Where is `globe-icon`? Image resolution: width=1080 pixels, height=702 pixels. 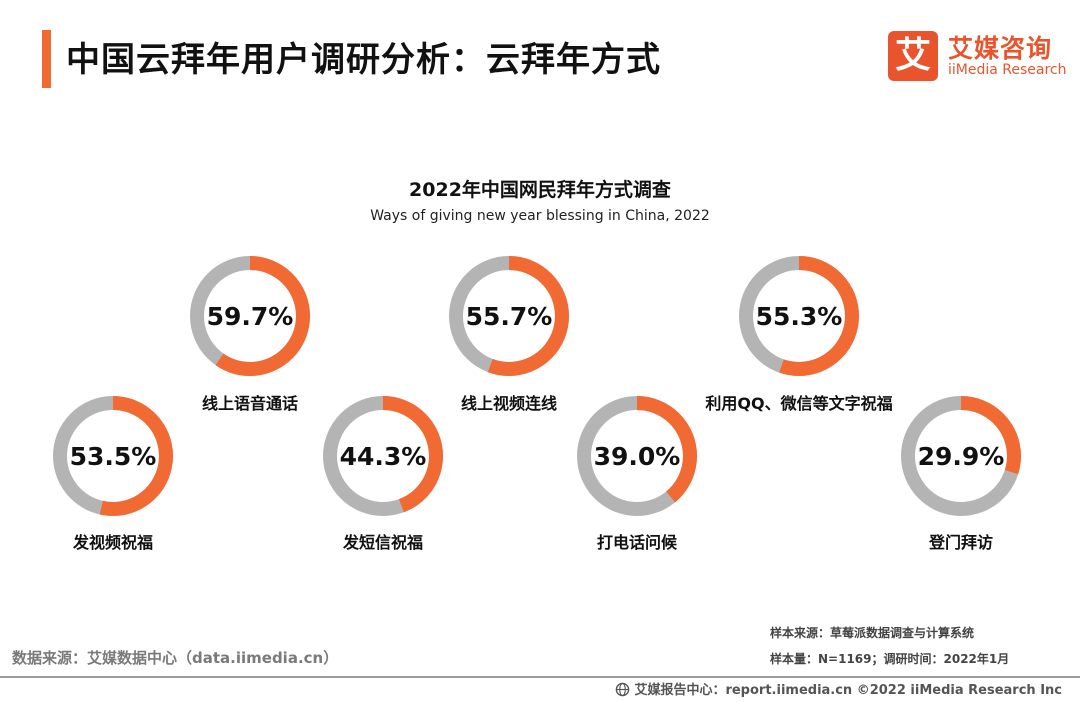 globe-icon is located at coordinates (622, 691).